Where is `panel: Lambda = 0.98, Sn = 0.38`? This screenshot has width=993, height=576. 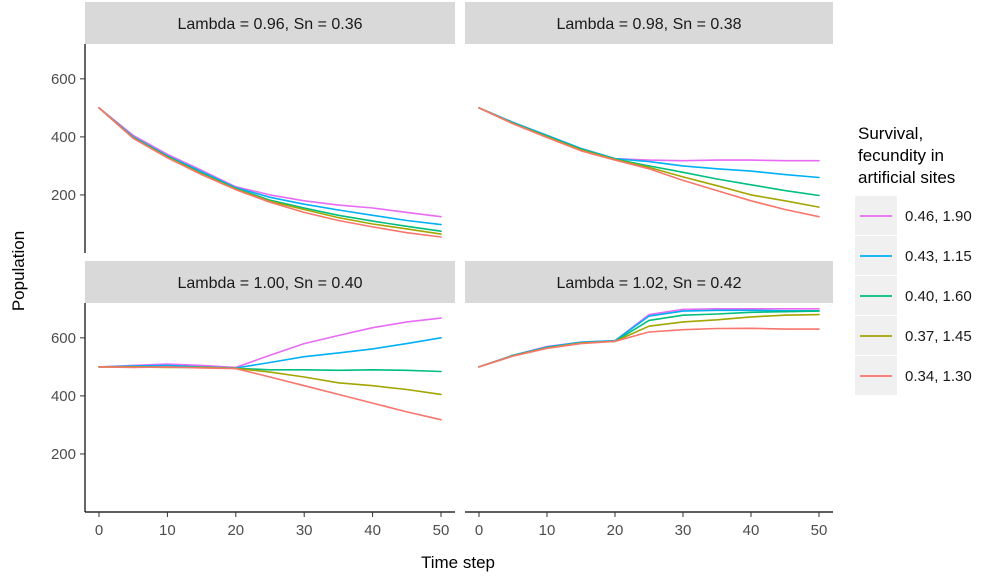 panel: Lambda = 0.98, Sn = 0.38 is located at coordinates (649, 110).